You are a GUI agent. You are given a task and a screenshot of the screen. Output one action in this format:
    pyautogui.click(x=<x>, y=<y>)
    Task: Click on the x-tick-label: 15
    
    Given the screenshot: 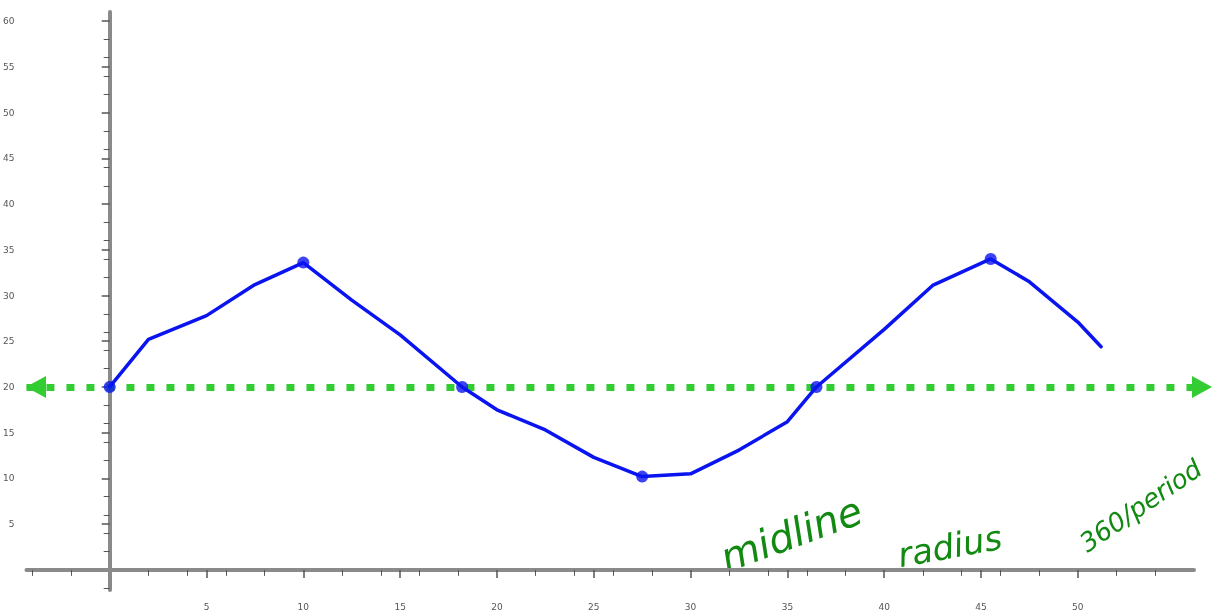 What is the action you would take?
    pyautogui.click(x=400, y=606)
    